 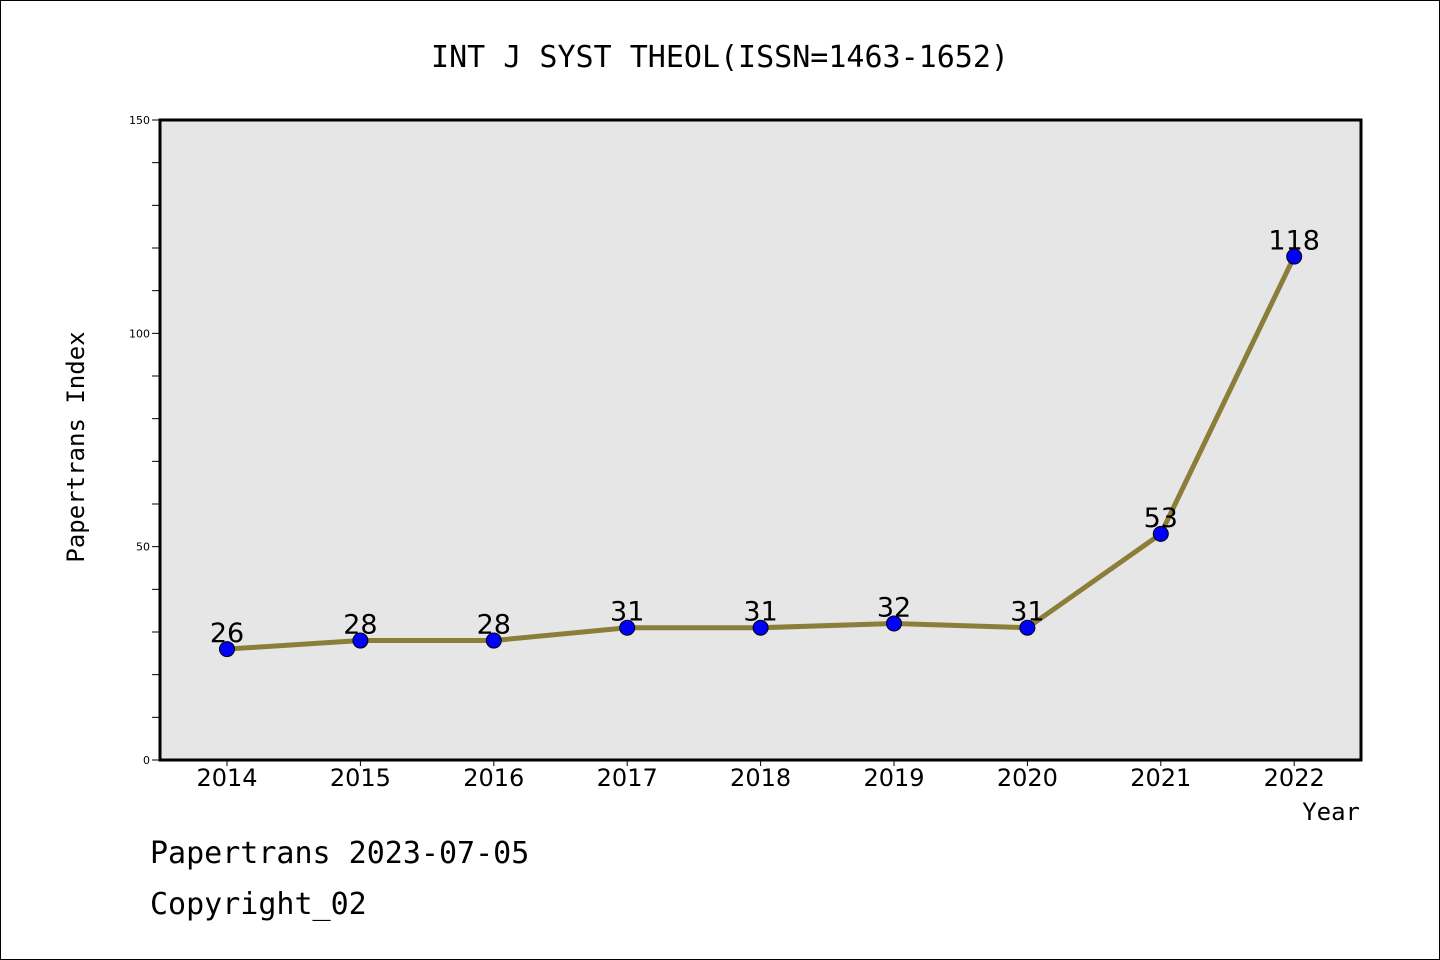 I want to click on y-axis-label: Papertrans Index, so click(x=76, y=446).